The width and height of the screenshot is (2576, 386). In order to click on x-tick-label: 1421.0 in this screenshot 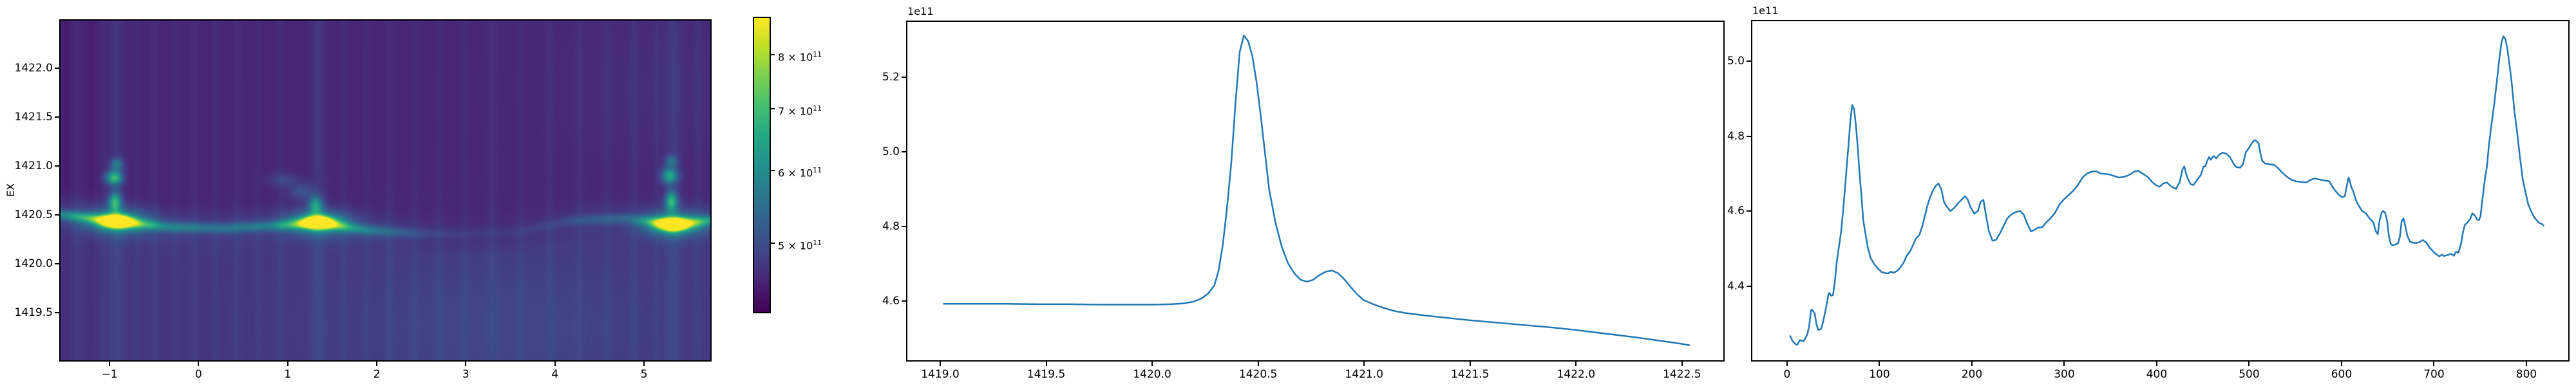, I will do `click(1364, 374)`.